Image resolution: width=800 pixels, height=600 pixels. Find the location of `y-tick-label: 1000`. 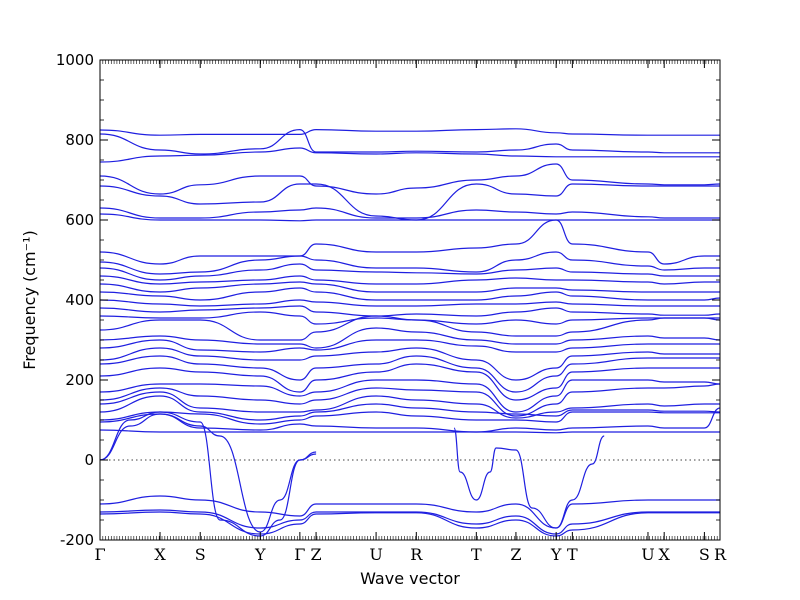

y-tick-label: 1000 is located at coordinates (75, 60).